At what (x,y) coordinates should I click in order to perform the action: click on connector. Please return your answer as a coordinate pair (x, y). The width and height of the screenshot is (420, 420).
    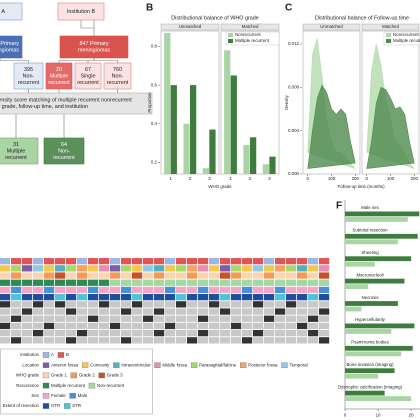
    Looking at the image, I should click on (87, 28).